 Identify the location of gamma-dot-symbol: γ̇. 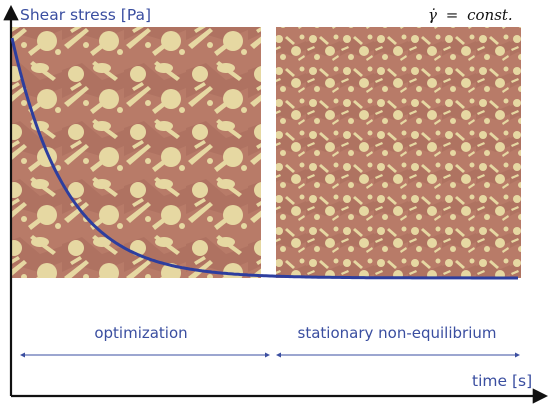
(432, 15).